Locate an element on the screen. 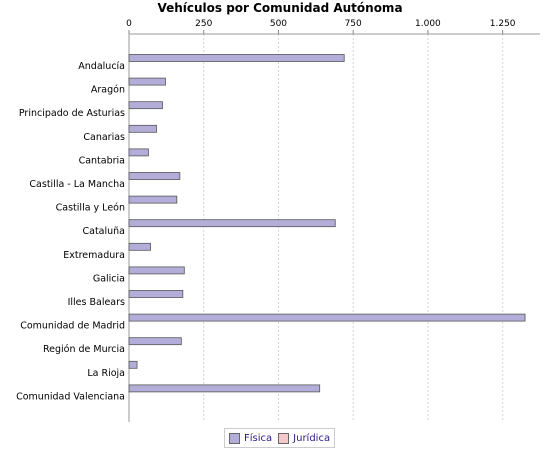 This screenshot has width=550, height=450. category-label: Principado de Asturias is located at coordinates (72, 113).